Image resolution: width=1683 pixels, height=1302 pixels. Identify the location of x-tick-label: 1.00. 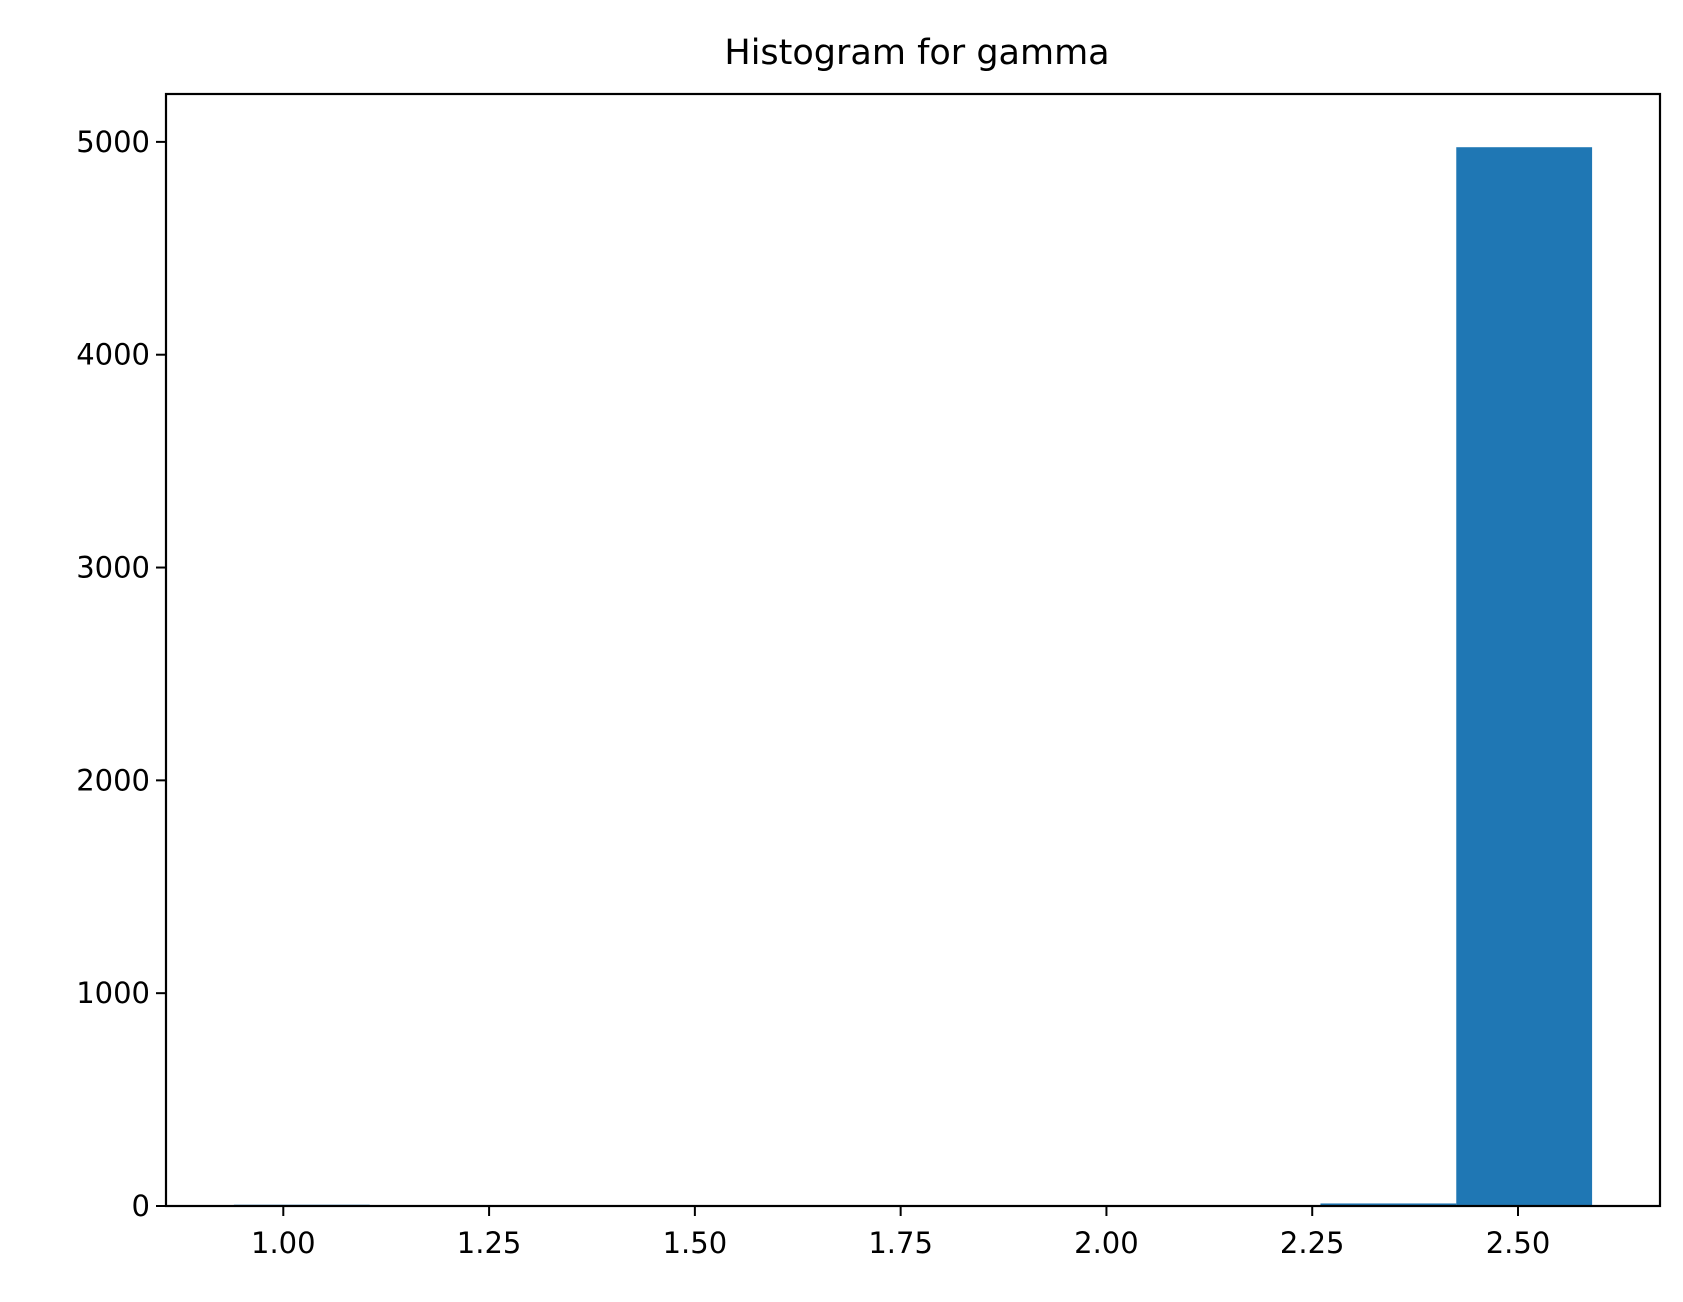
(283, 1243).